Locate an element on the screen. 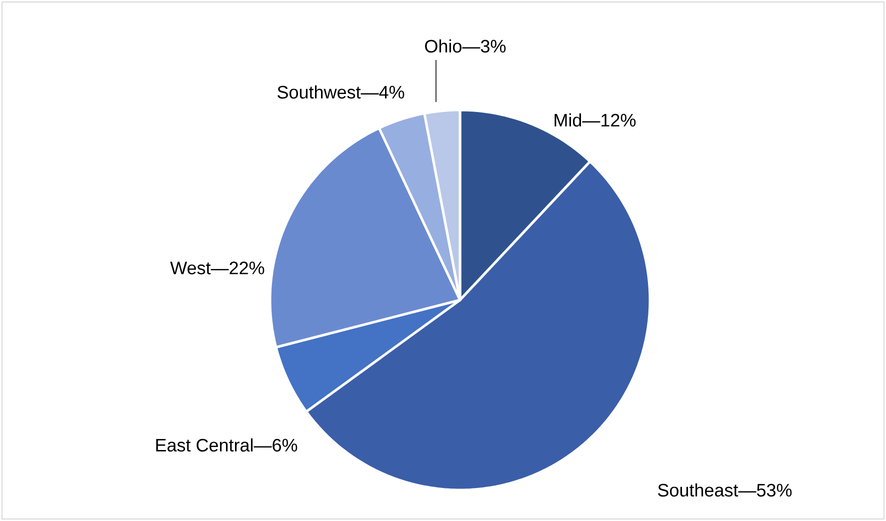 The image size is (886, 521). slice-label: Southeast—53% is located at coordinates (725, 490).